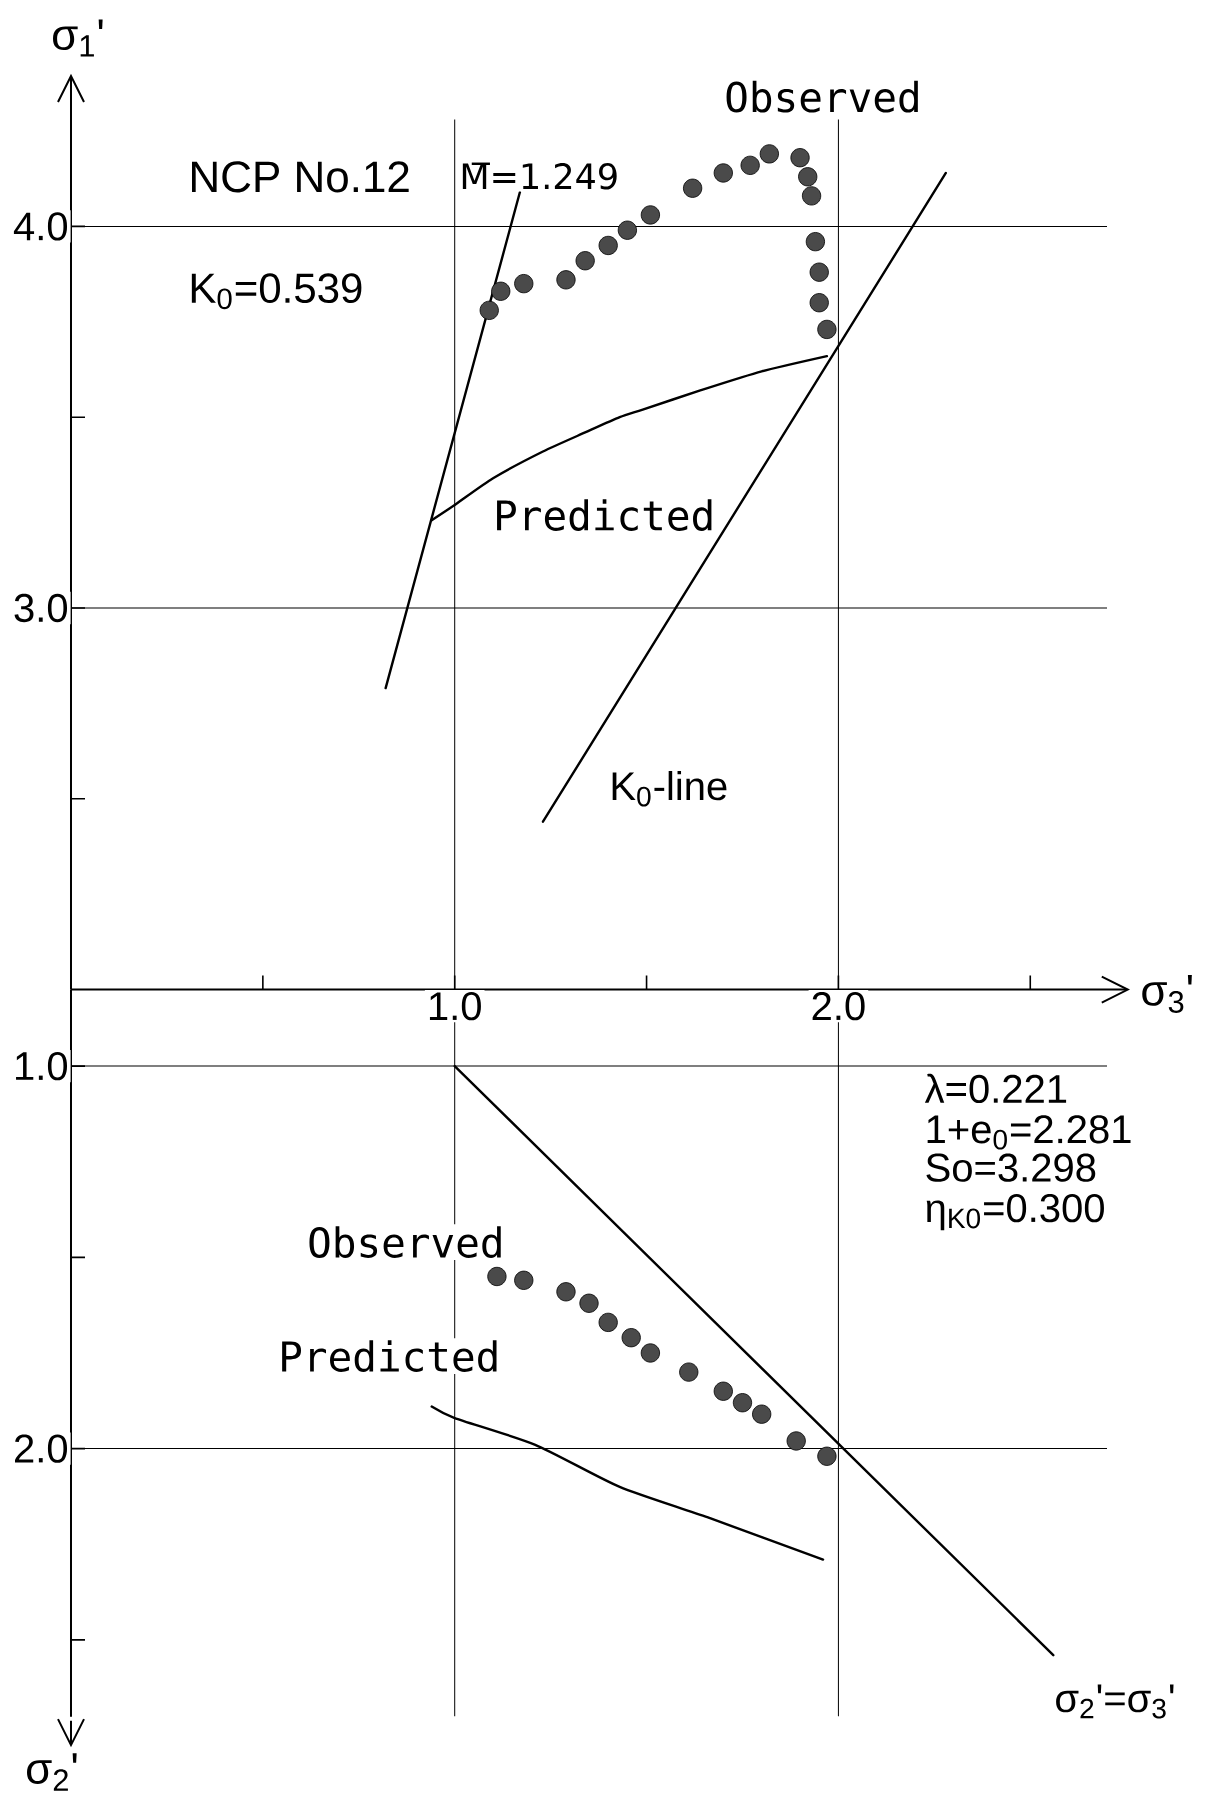 Image resolution: width=1213 pixels, height=1812 pixels. Describe the element at coordinates (41, 1448) in the screenshot. I see `y-tick-label: 2.0` at that location.